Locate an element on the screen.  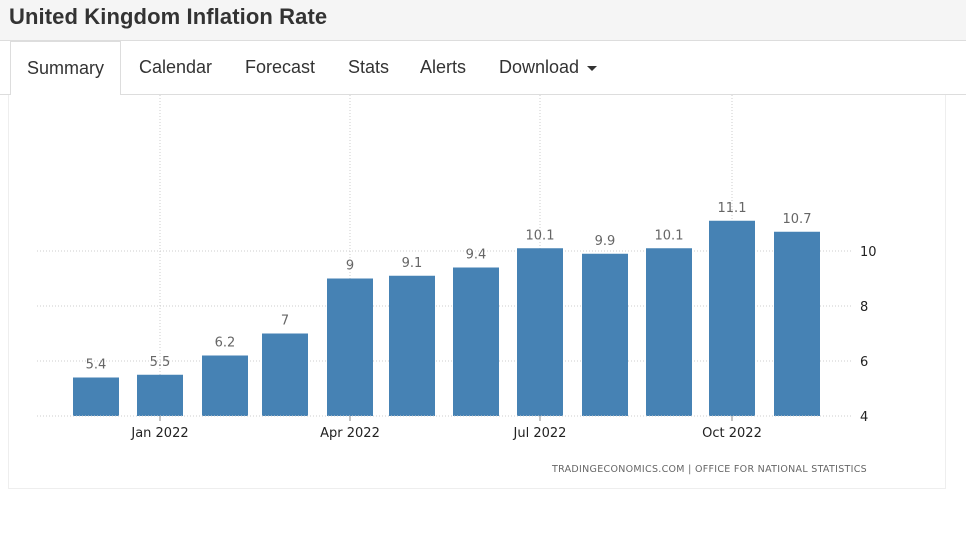
tab-download: Download is located at coordinates (548, 68).